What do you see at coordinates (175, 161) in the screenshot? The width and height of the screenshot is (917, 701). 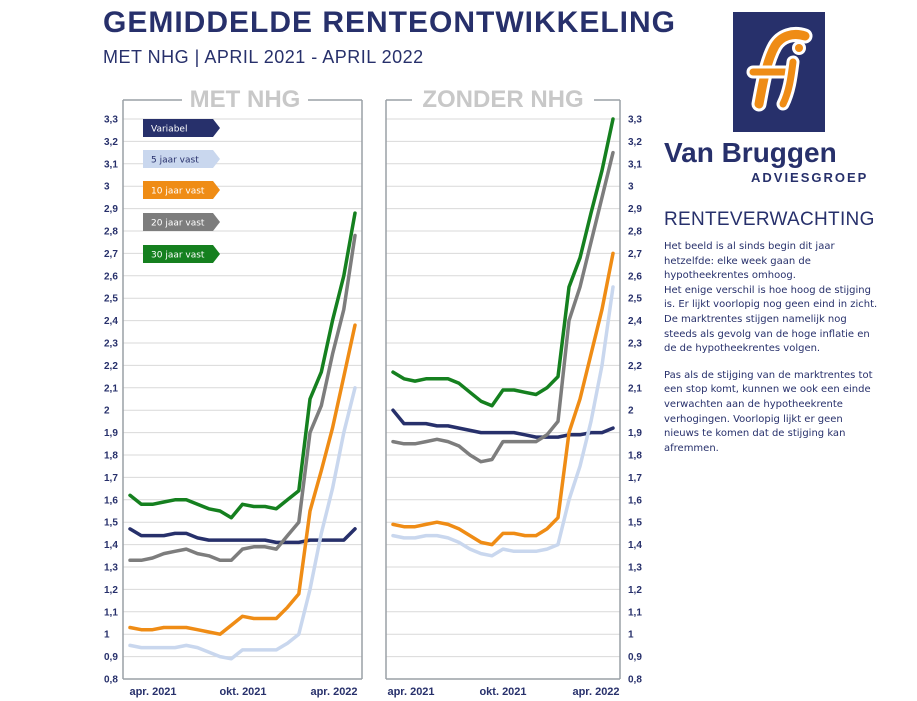 I see `legend-label: 5 jaar vast` at bounding box center [175, 161].